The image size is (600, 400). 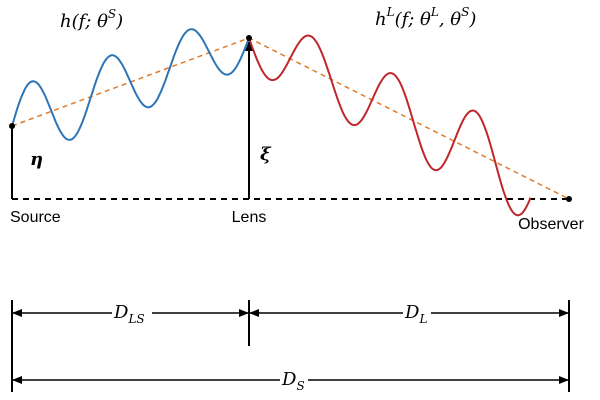 What do you see at coordinates (569, 199) in the screenshot?
I see `observer-point` at bounding box center [569, 199].